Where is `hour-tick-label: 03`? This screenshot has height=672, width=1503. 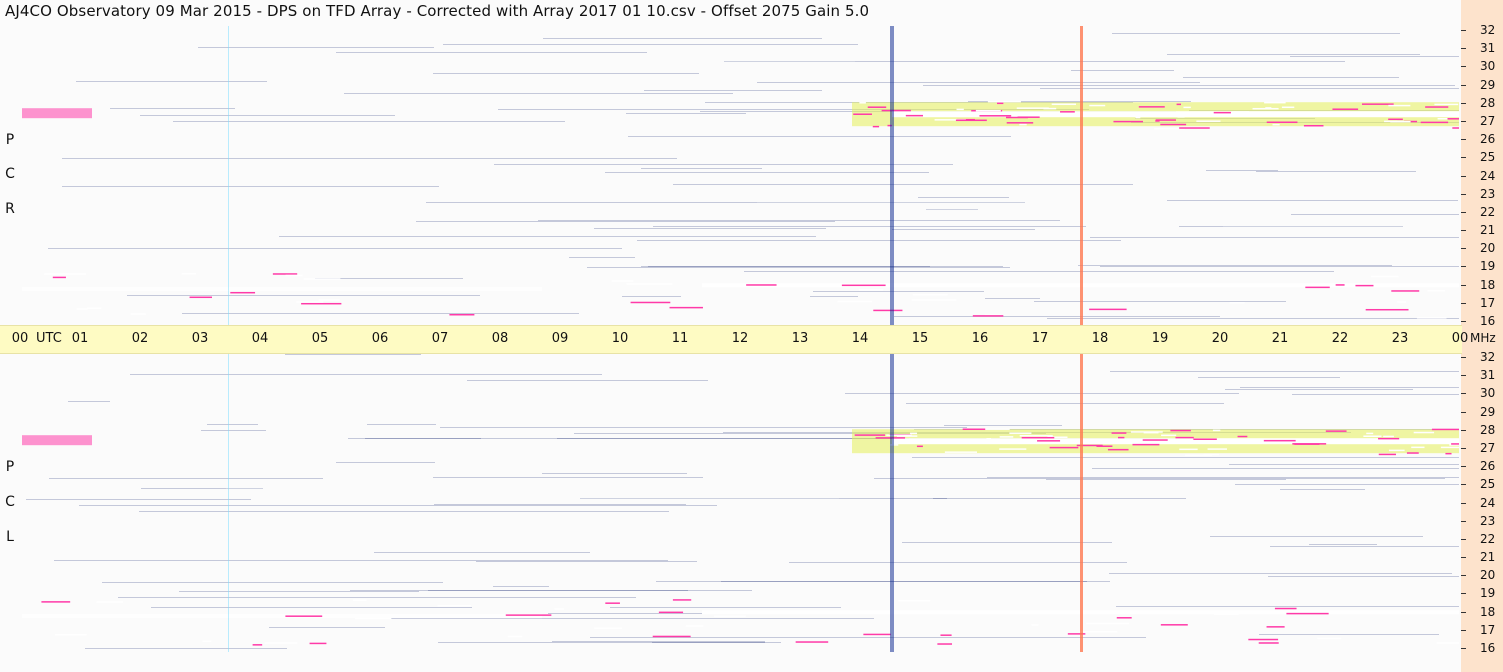 hour-tick-label: 03 is located at coordinates (200, 338).